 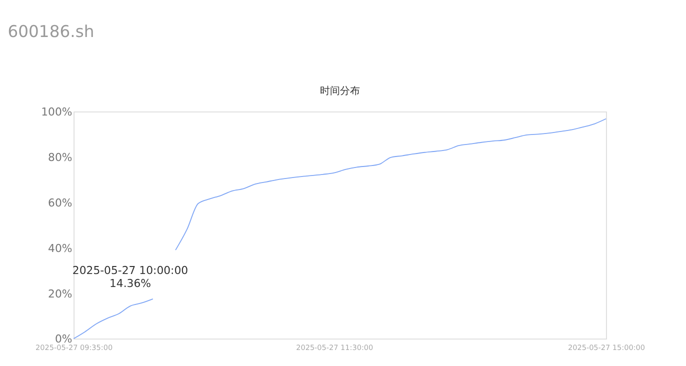 What do you see at coordinates (63, 339) in the screenshot?
I see `y-tick-label: 0%` at bounding box center [63, 339].